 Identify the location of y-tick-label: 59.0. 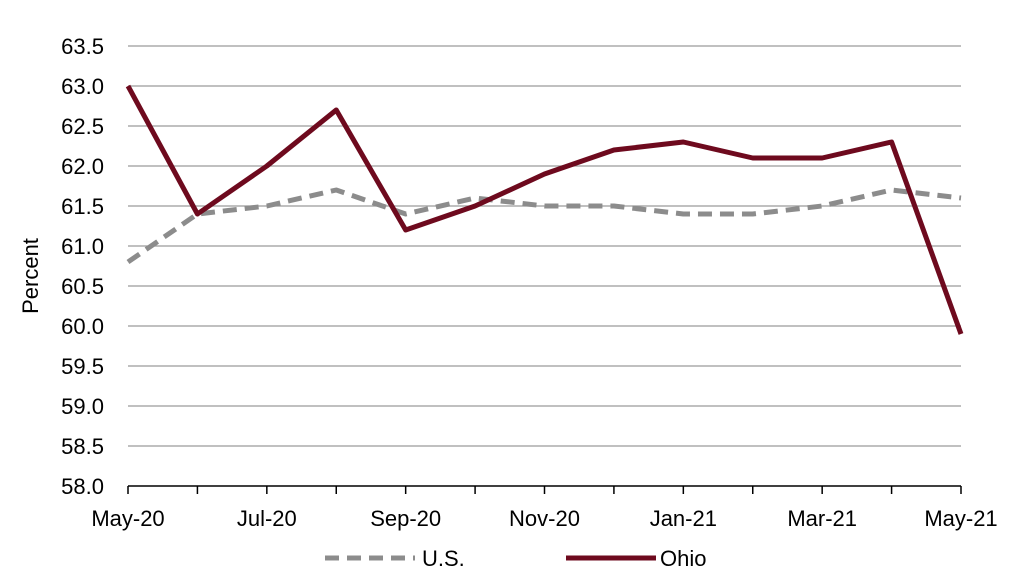
(82, 406).